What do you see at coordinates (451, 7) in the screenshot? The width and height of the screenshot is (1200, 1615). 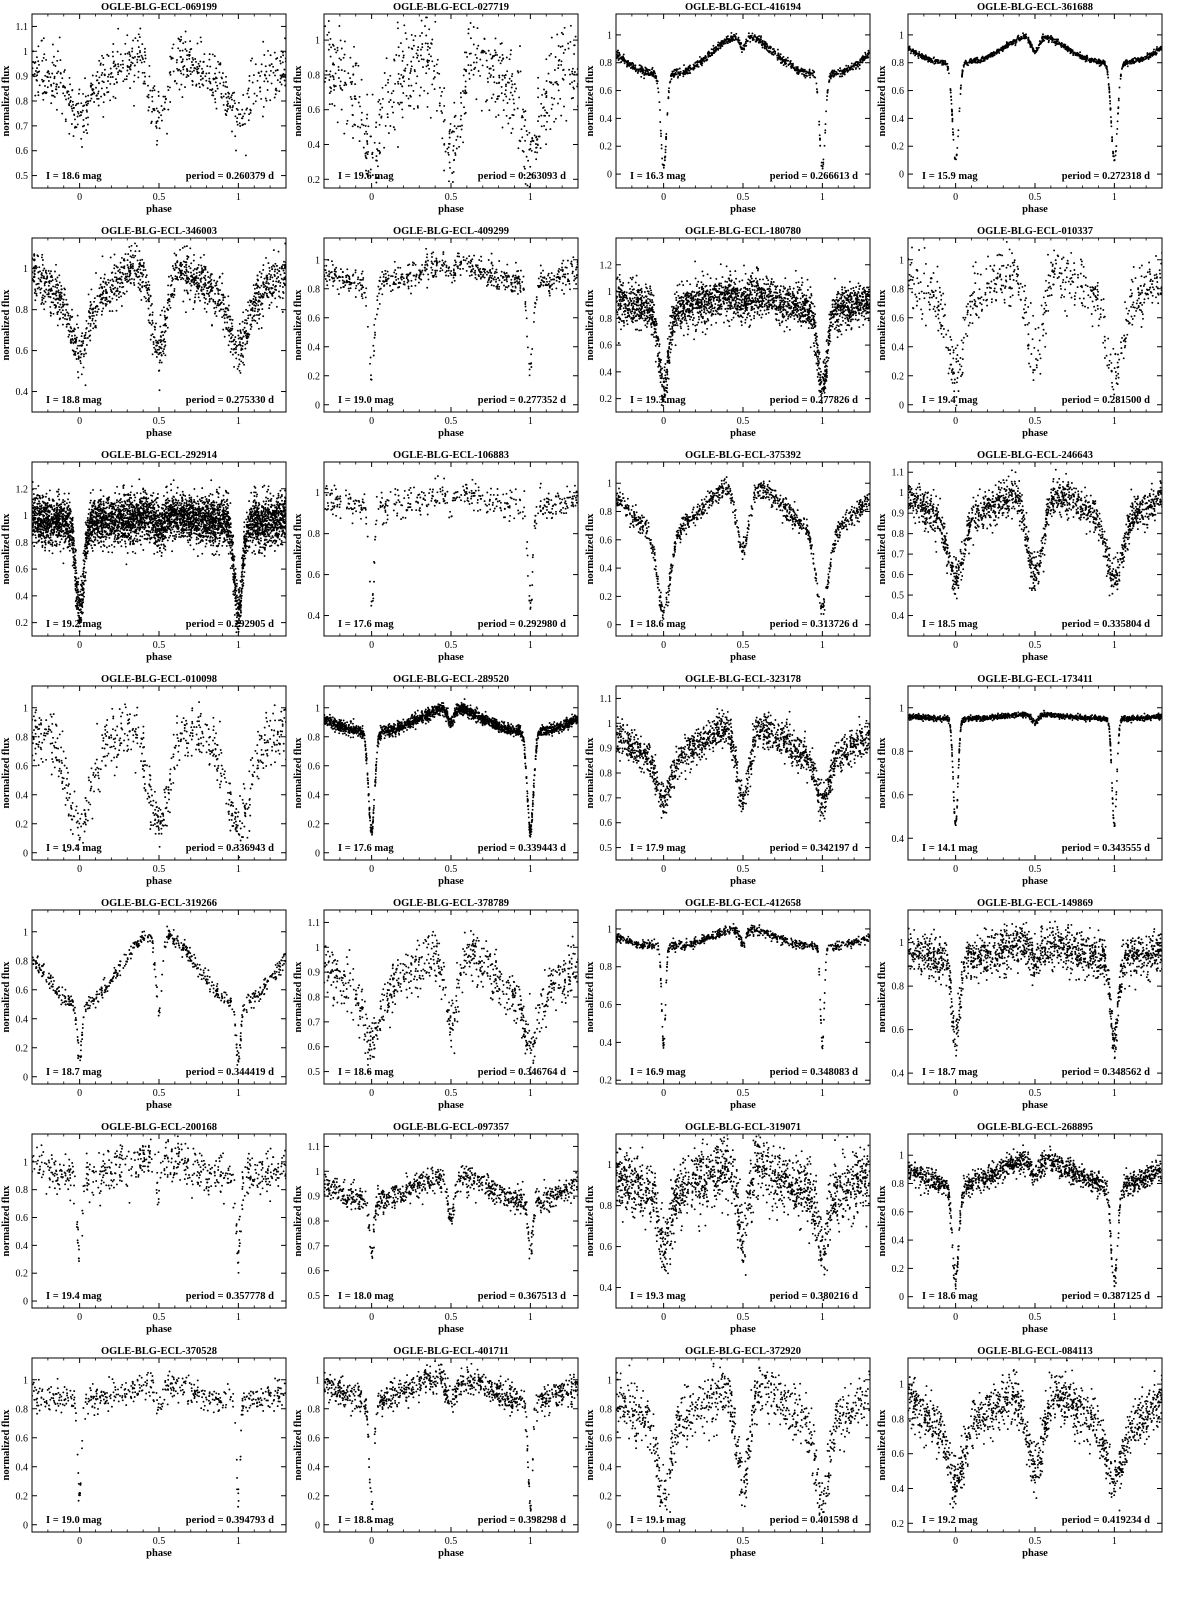 I see `panel-title: OGLE-BLG-ECL-027719` at bounding box center [451, 7].